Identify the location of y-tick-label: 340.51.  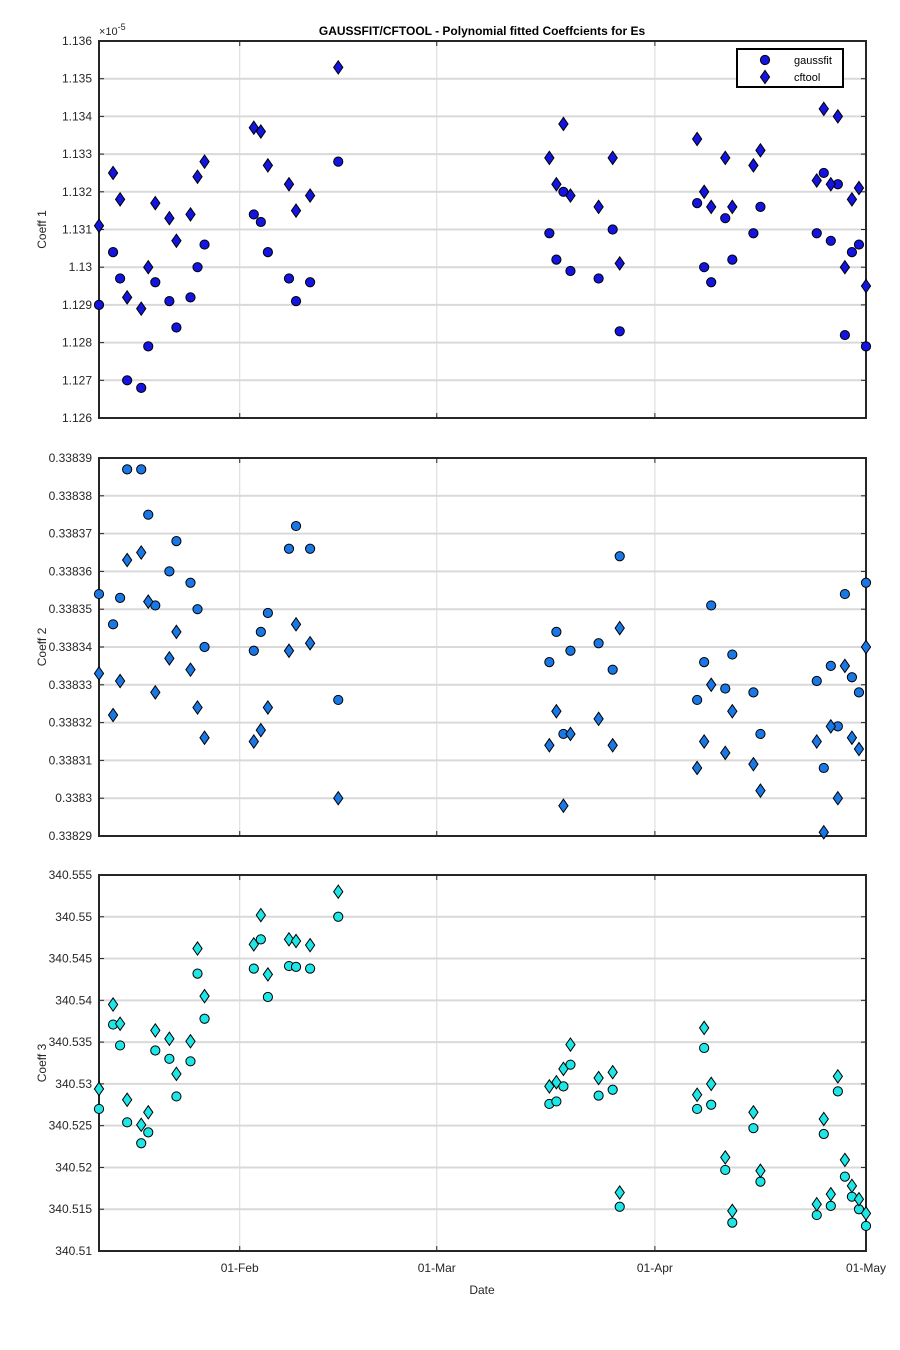
(73, 1251).